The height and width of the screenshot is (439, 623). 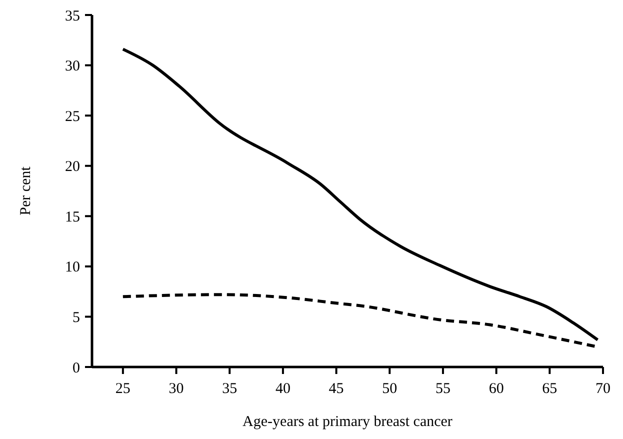 What do you see at coordinates (72, 66) in the screenshot?
I see `y-tick-label: 30` at bounding box center [72, 66].